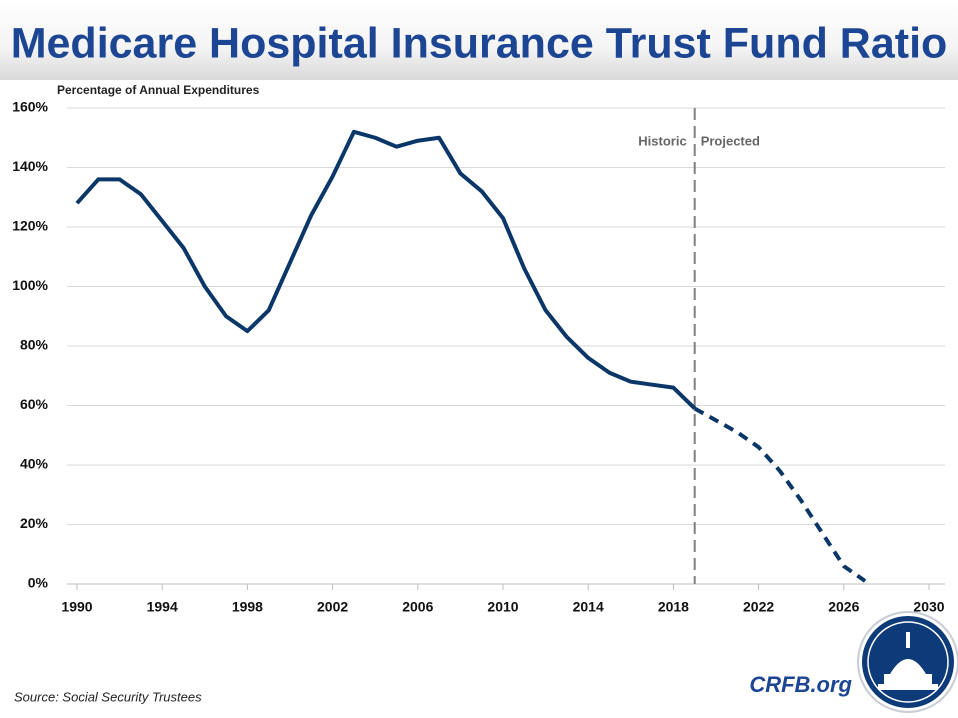 This screenshot has width=958, height=718. What do you see at coordinates (34, 345) in the screenshot?
I see `y-tick-label: 80%` at bounding box center [34, 345].